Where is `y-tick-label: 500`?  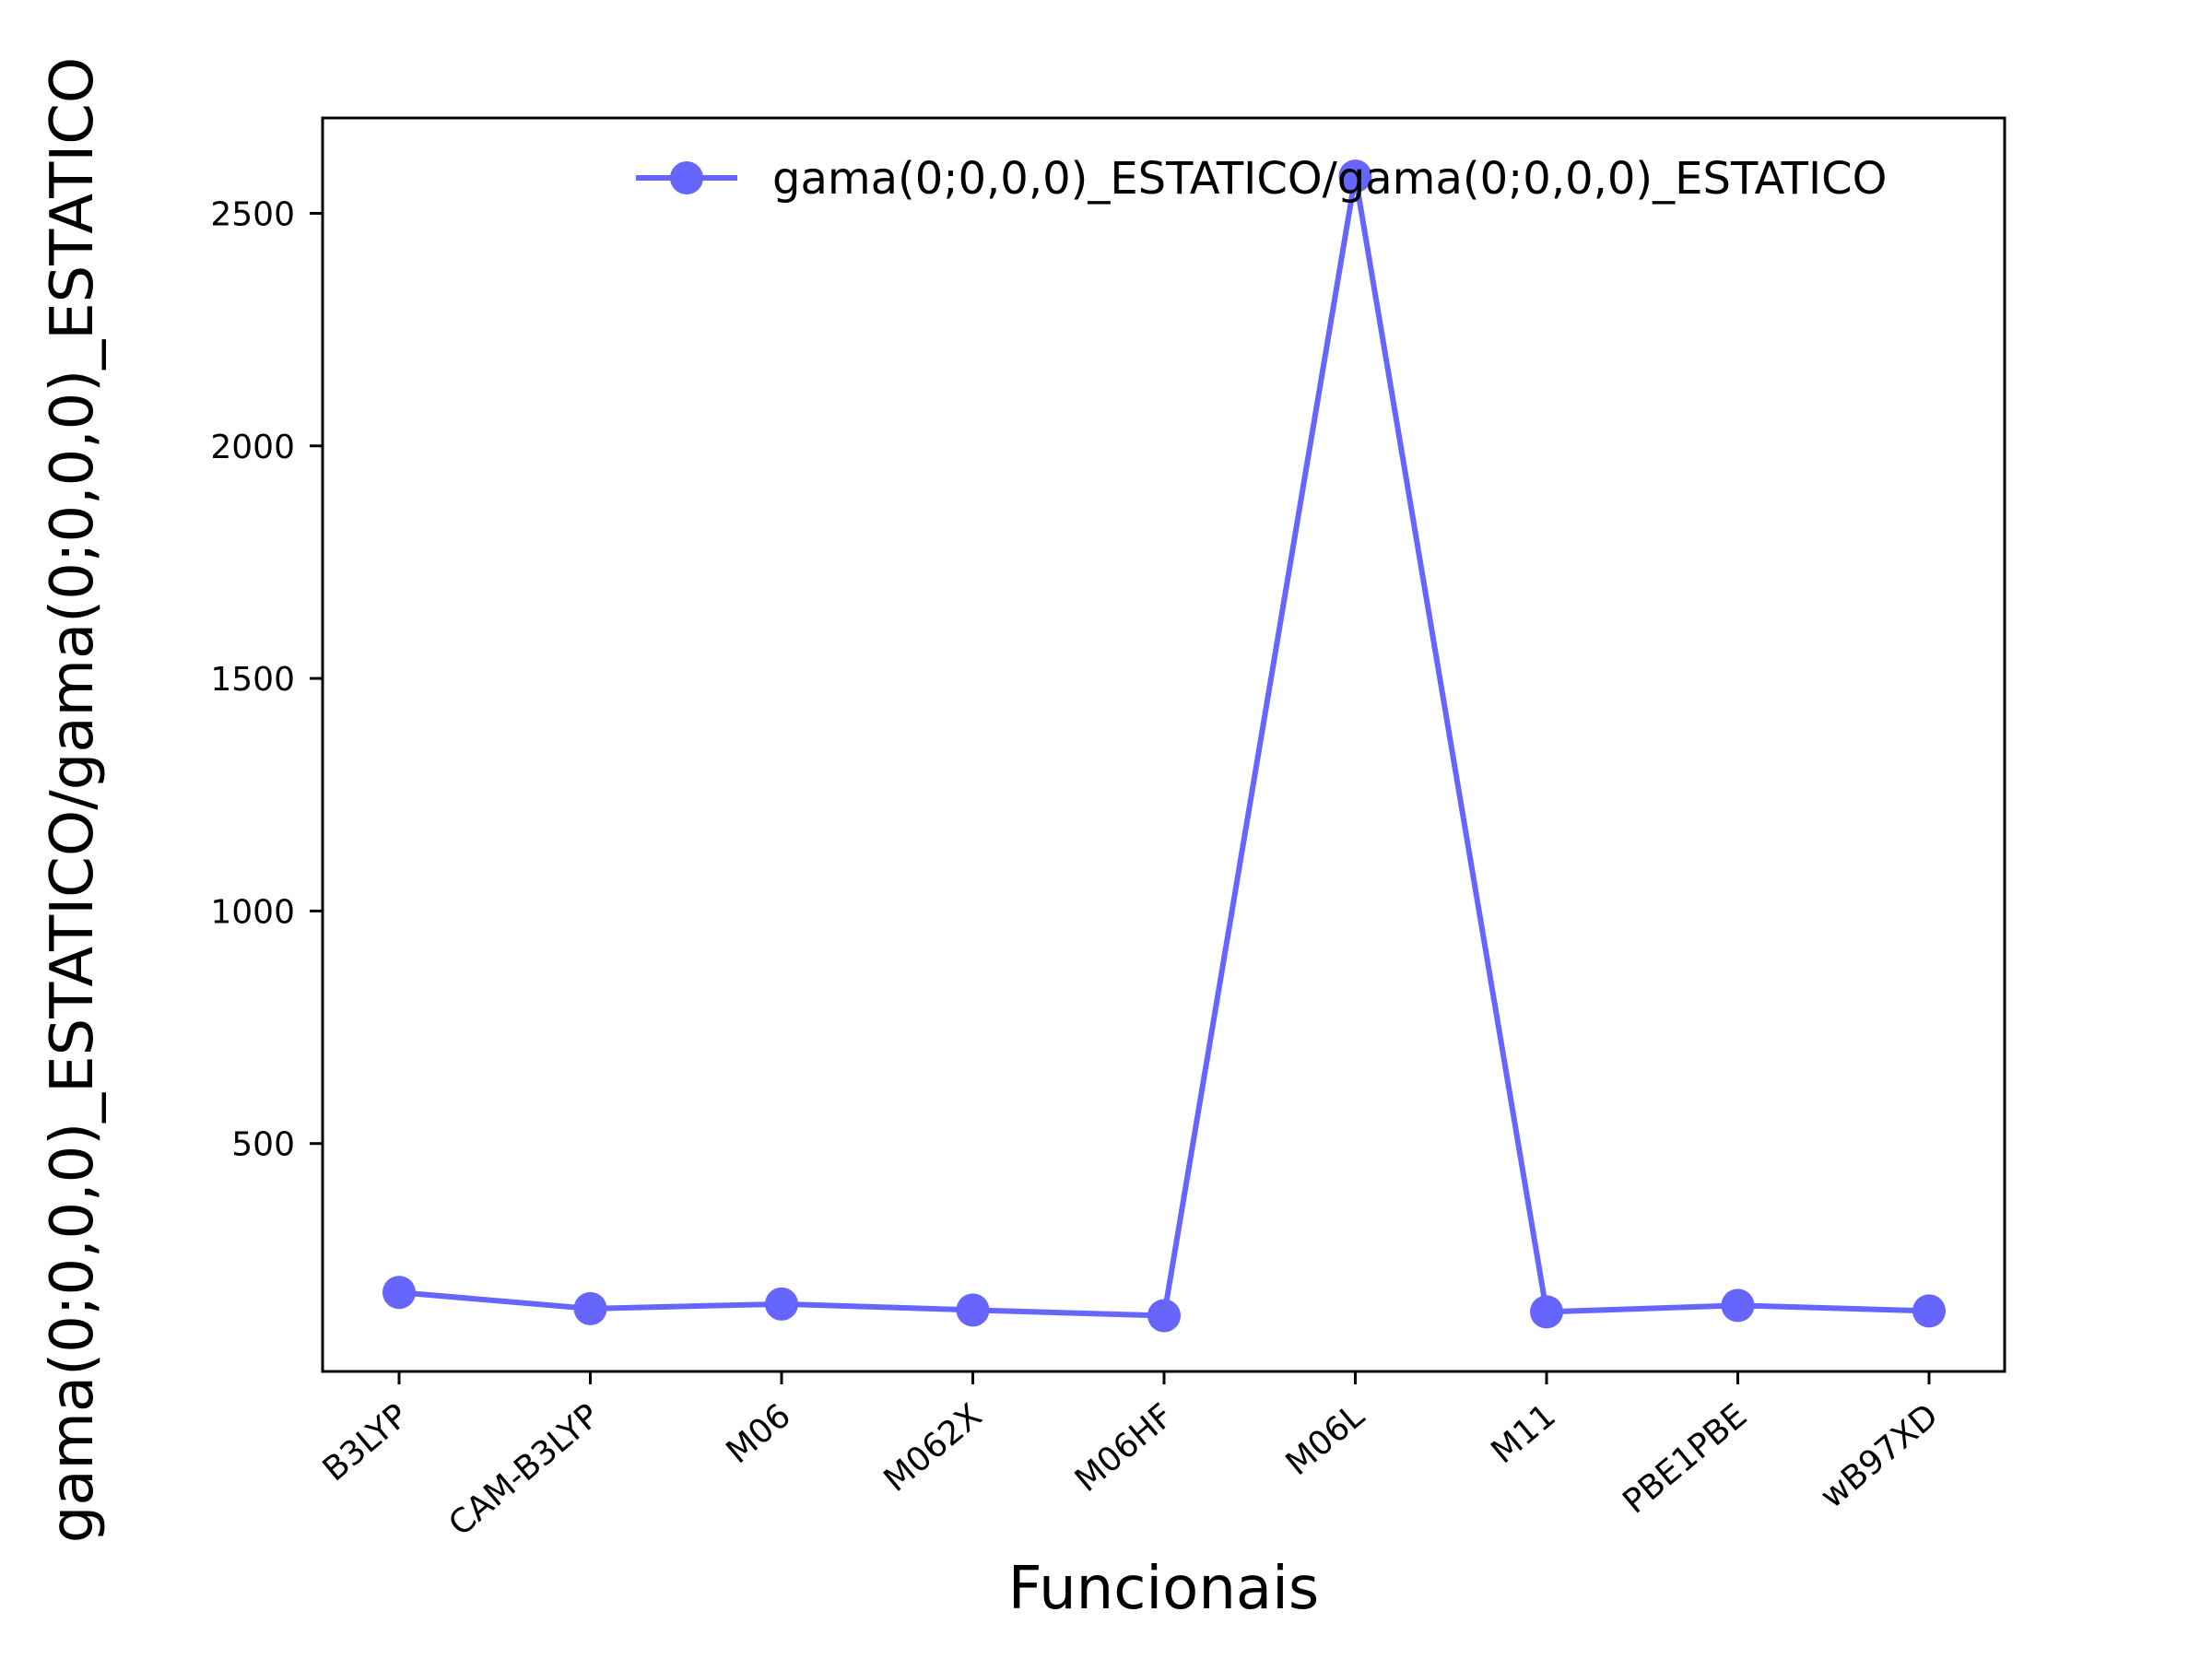 y-tick-label: 500 is located at coordinates (263, 1145).